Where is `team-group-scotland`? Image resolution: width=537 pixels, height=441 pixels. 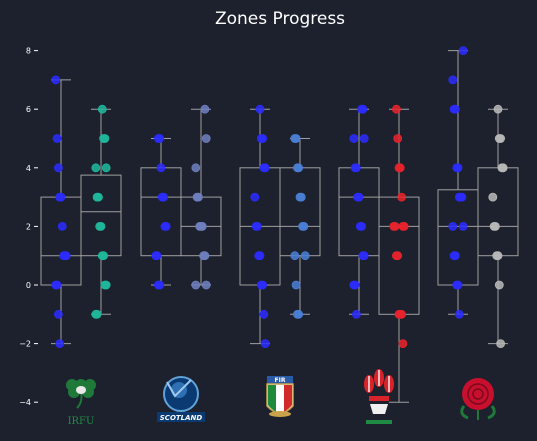
team-group-scotland is located at coordinates (181, 197).